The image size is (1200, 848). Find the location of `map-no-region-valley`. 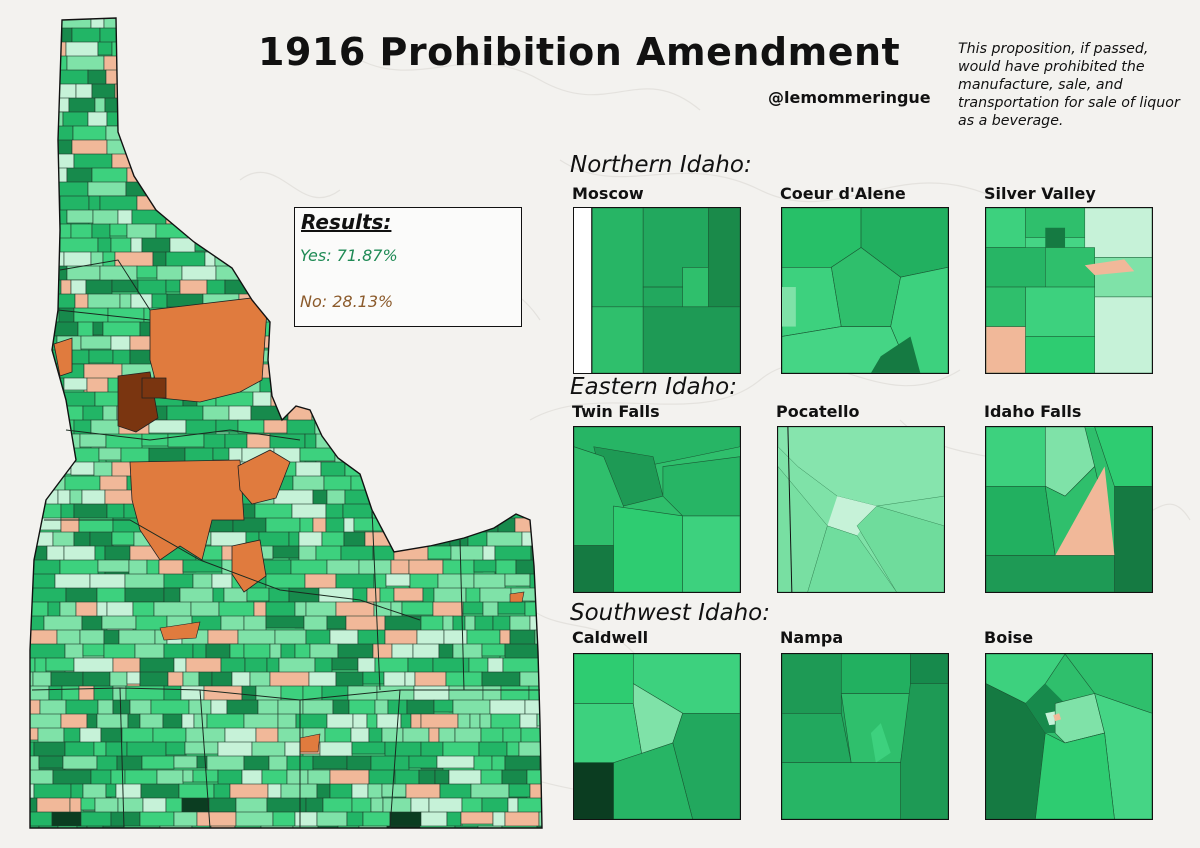

map-no-region-valley is located at coordinates (180, 631).